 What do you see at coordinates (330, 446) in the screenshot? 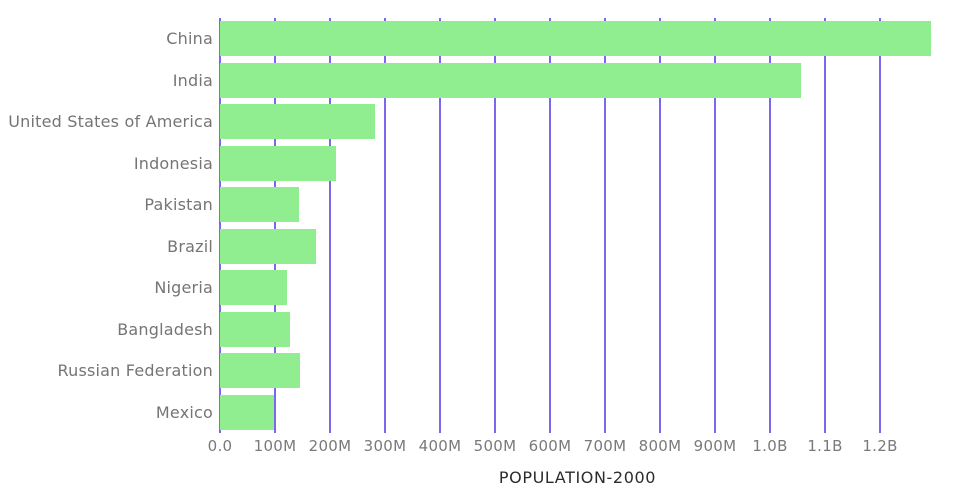
I see `x-tick-label: 200M` at bounding box center [330, 446].